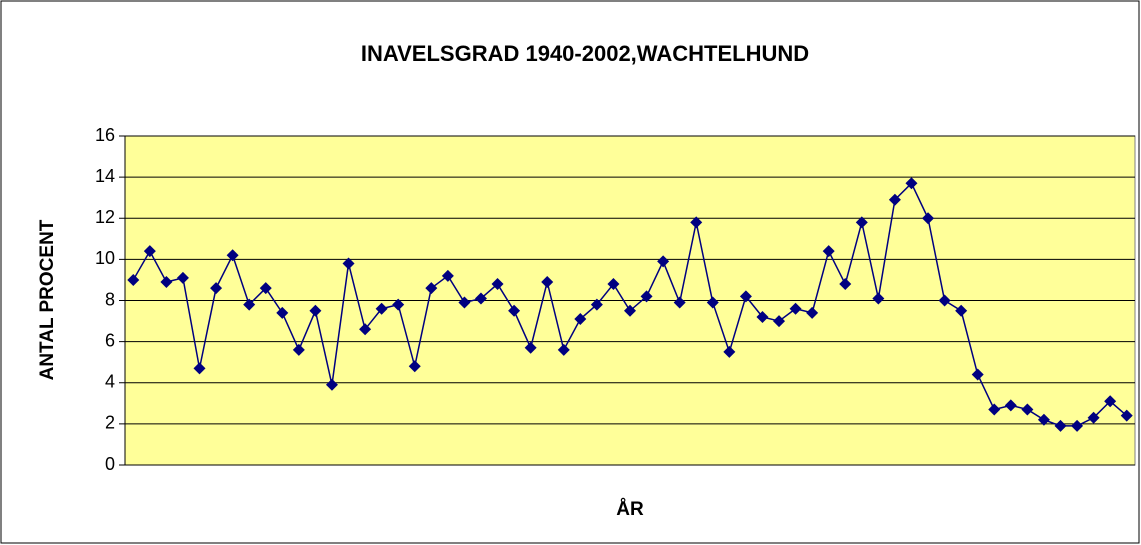 Image resolution: width=1141 pixels, height=545 pixels. Describe the element at coordinates (105, 135) in the screenshot. I see `y-tick-label: 16` at that location.